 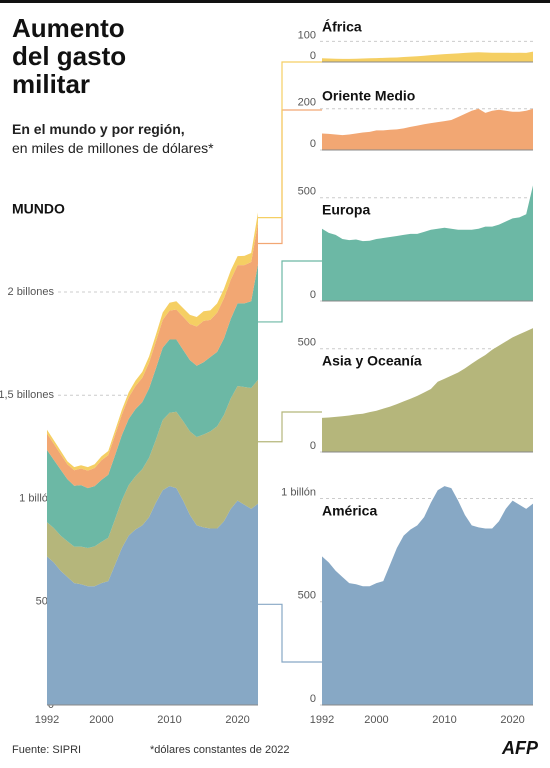 What do you see at coordinates (368, 96) in the screenshot?
I see `panel-title: Oriente Medio` at bounding box center [368, 96].